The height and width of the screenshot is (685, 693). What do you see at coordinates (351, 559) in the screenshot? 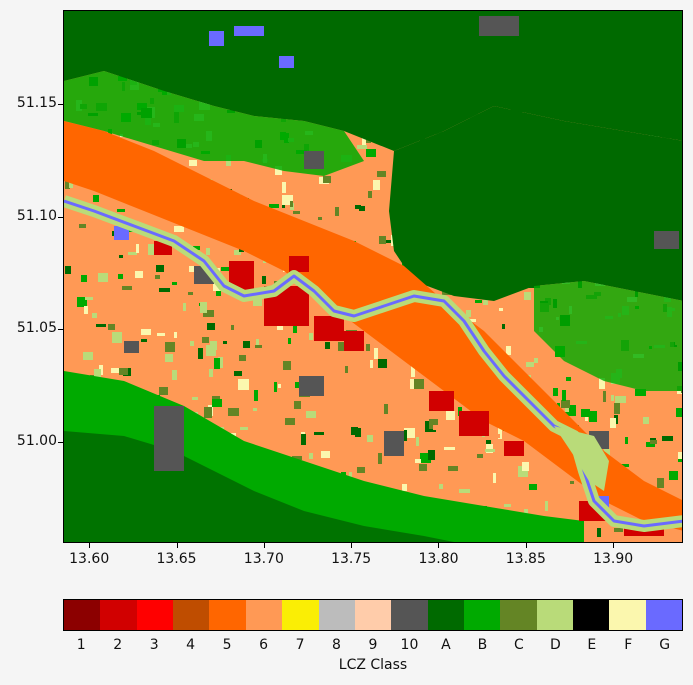
I see `x-tick-label: 13.75` at bounding box center [351, 559].